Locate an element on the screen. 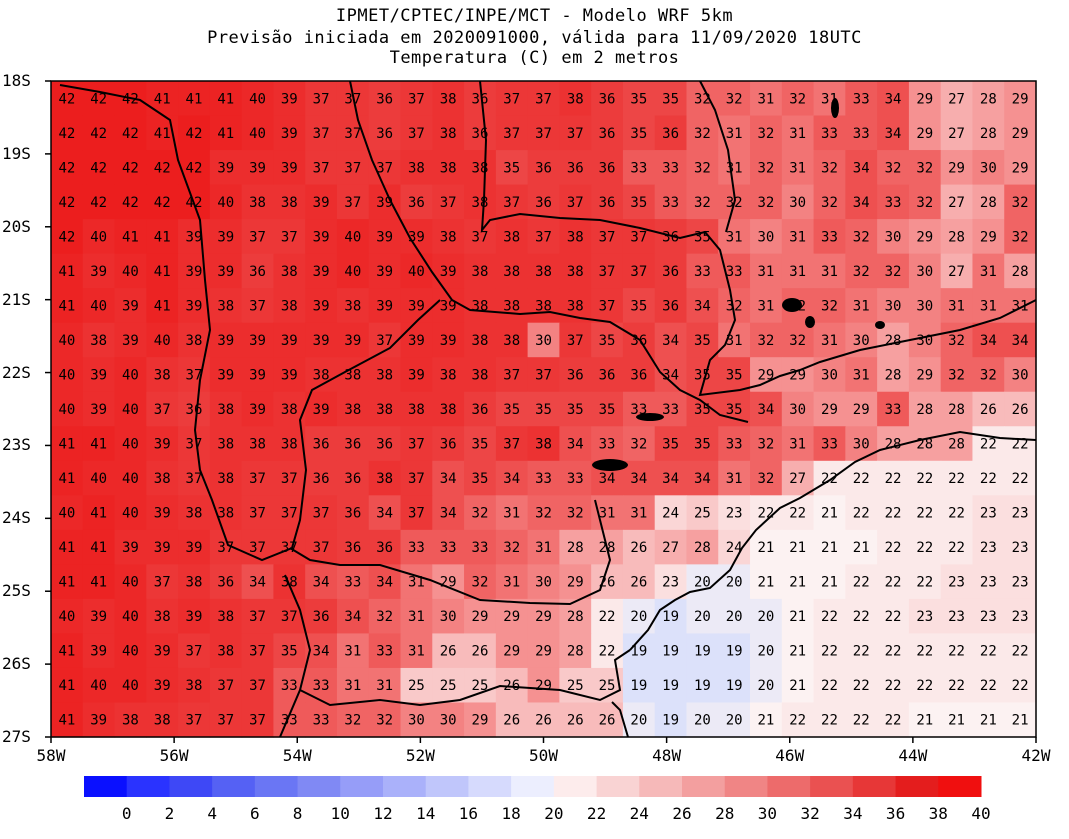 The image size is (1069, 839). temperature-value: 42 is located at coordinates (194, 168).